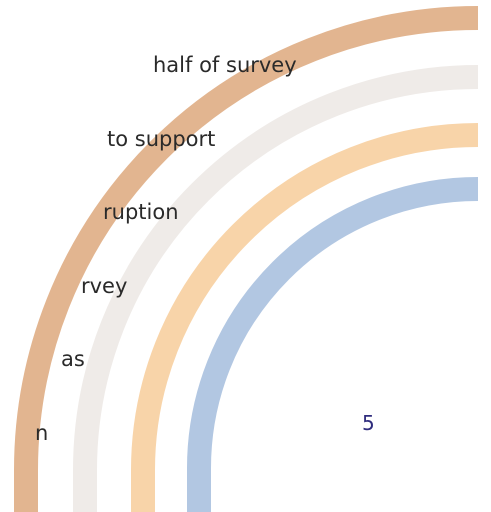 This screenshot has width=491, height=512. What do you see at coordinates (225, 65) in the screenshot?
I see `text-line: half of survey` at bounding box center [225, 65].